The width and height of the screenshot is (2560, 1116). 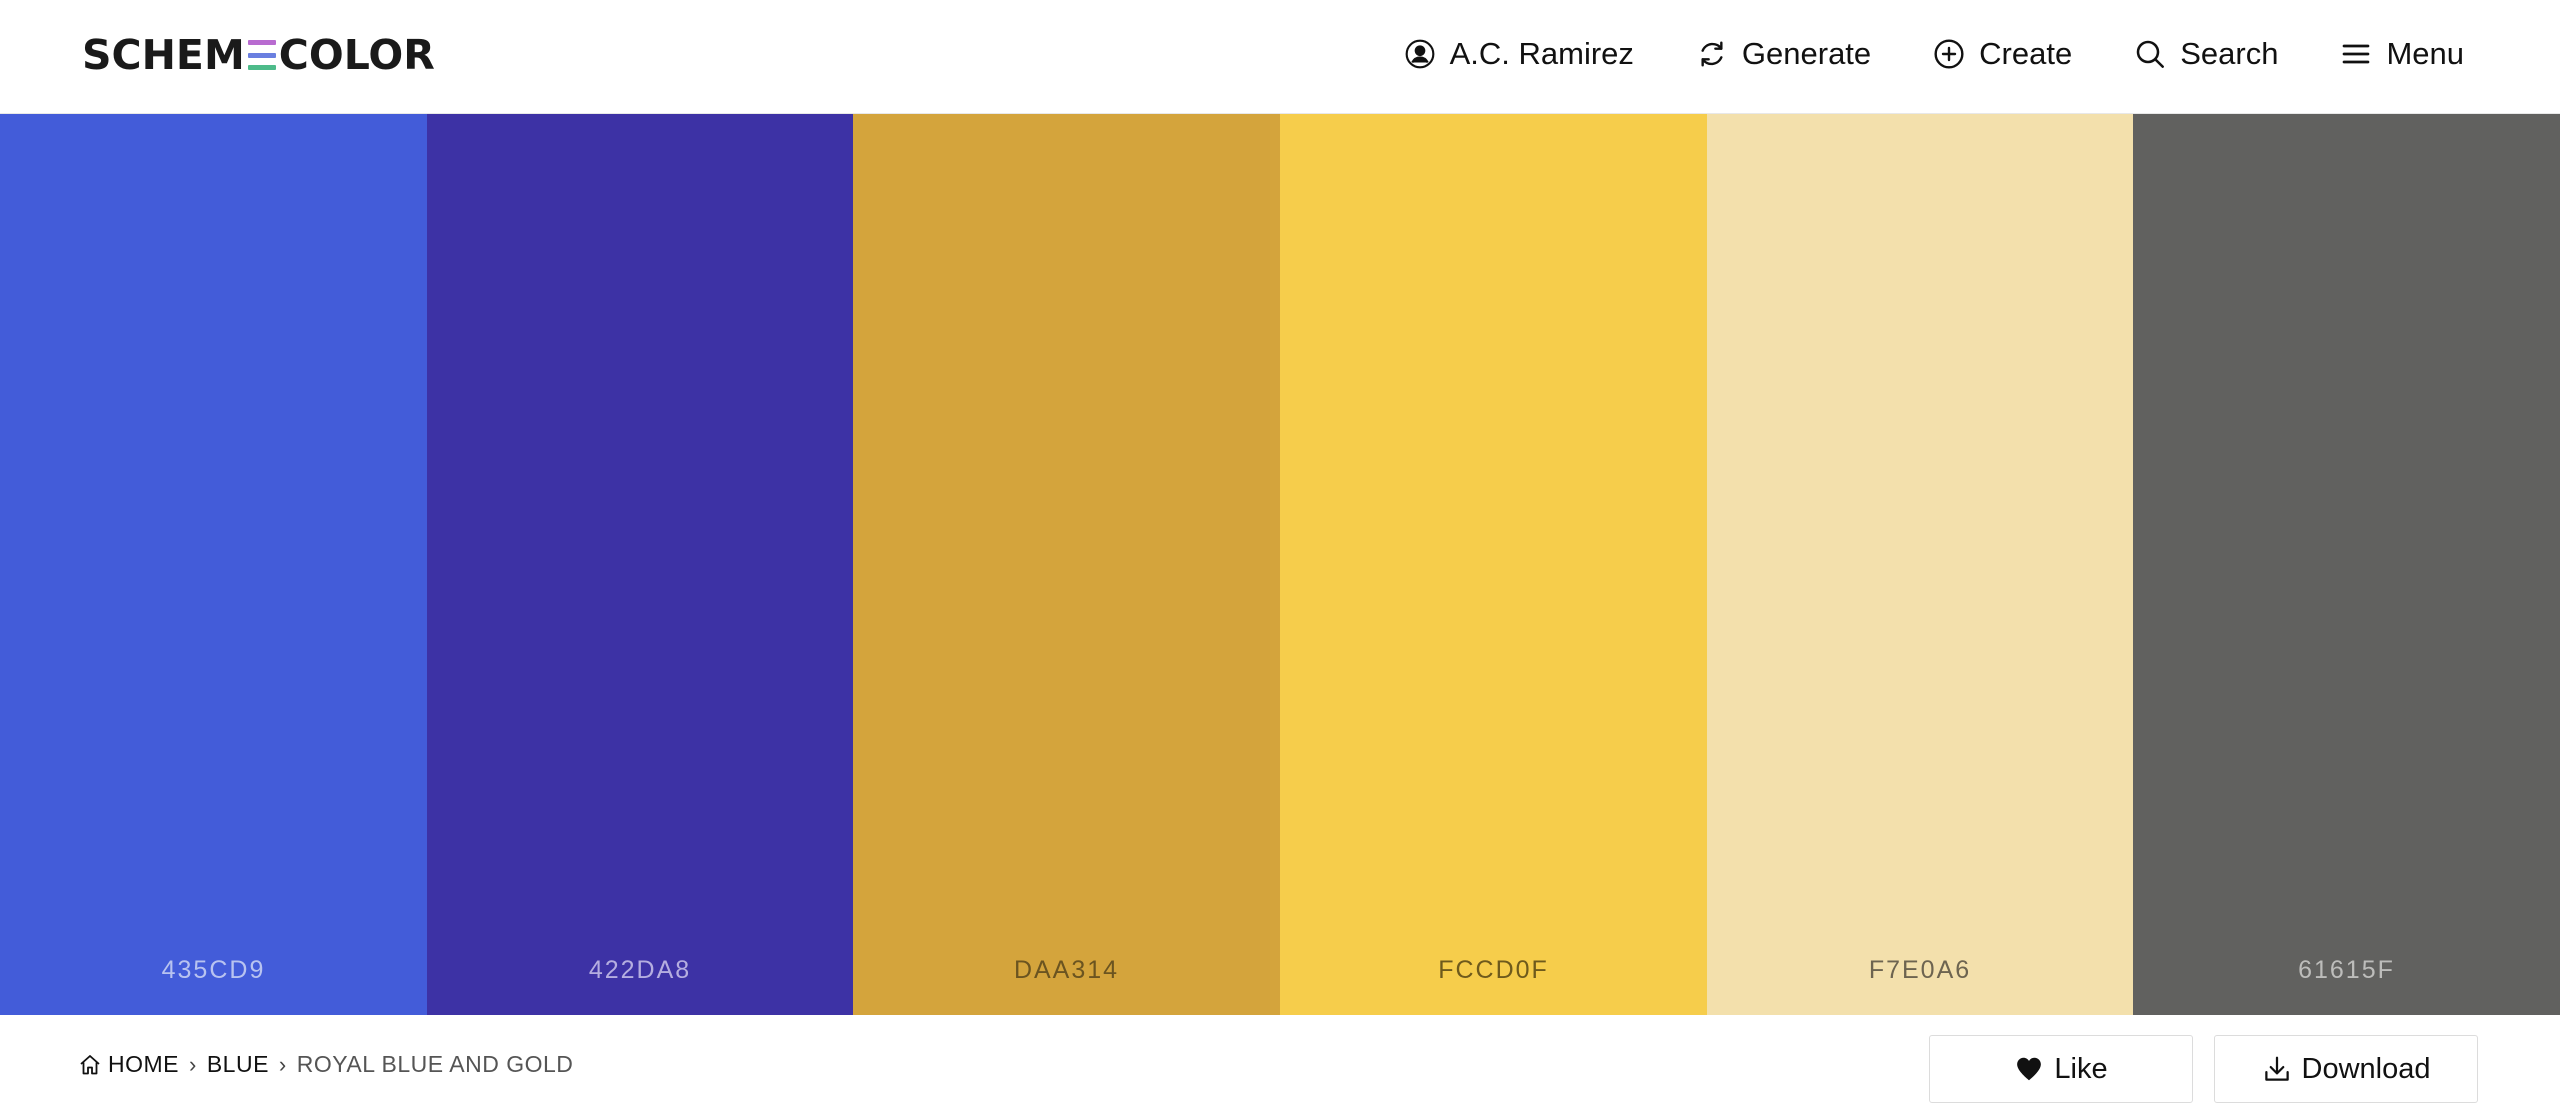 I want to click on like-button: Like, so click(x=2061, y=1069).